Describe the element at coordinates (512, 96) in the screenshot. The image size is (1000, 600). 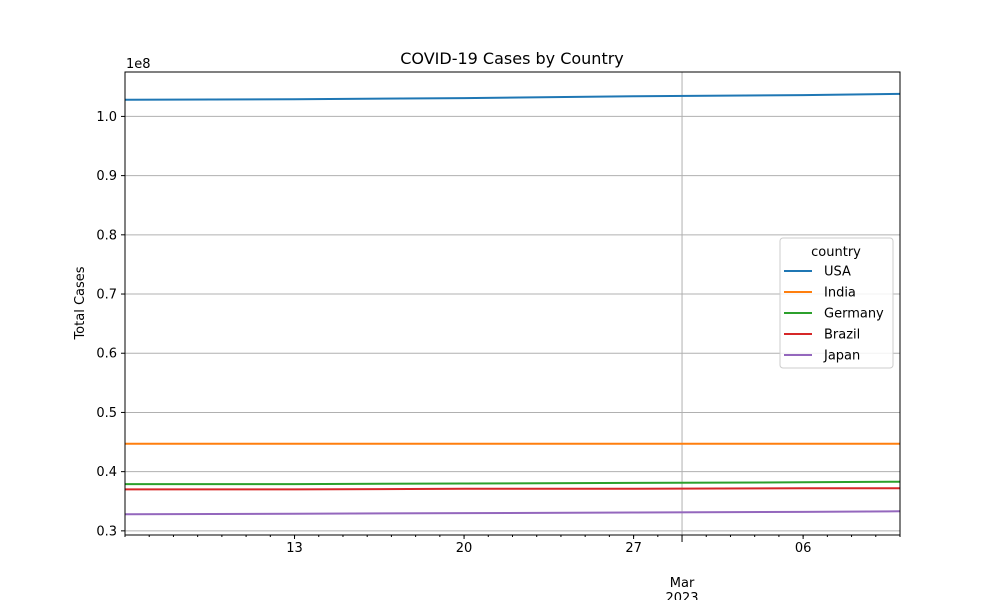
I see `series-line-usa` at that location.